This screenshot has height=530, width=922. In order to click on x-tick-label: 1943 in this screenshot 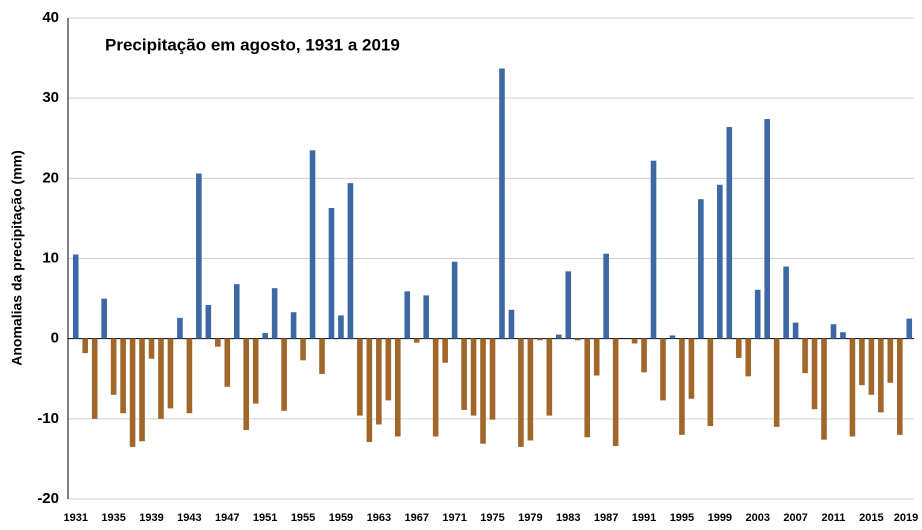, I will do `click(189, 518)`.